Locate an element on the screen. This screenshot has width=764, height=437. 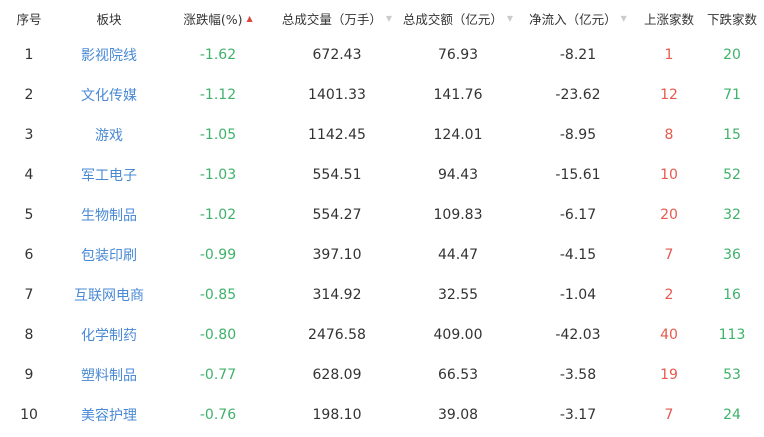
table-row: 3 游戏 -1.05 1142.45 124.01 -8.95 8 15 is located at coordinates (382, 135).